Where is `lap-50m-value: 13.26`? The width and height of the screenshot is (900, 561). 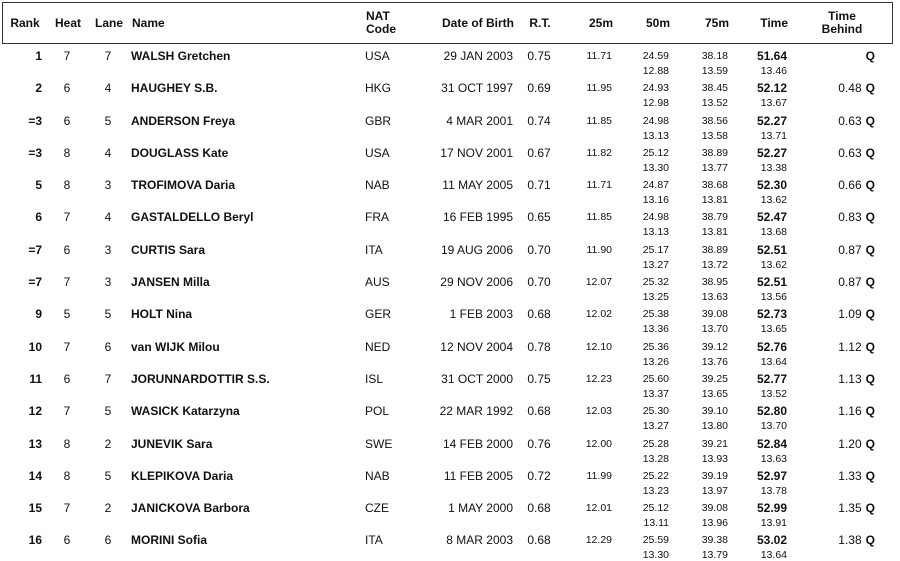
lap-50m-value: 13.26 is located at coordinates (655, 361).